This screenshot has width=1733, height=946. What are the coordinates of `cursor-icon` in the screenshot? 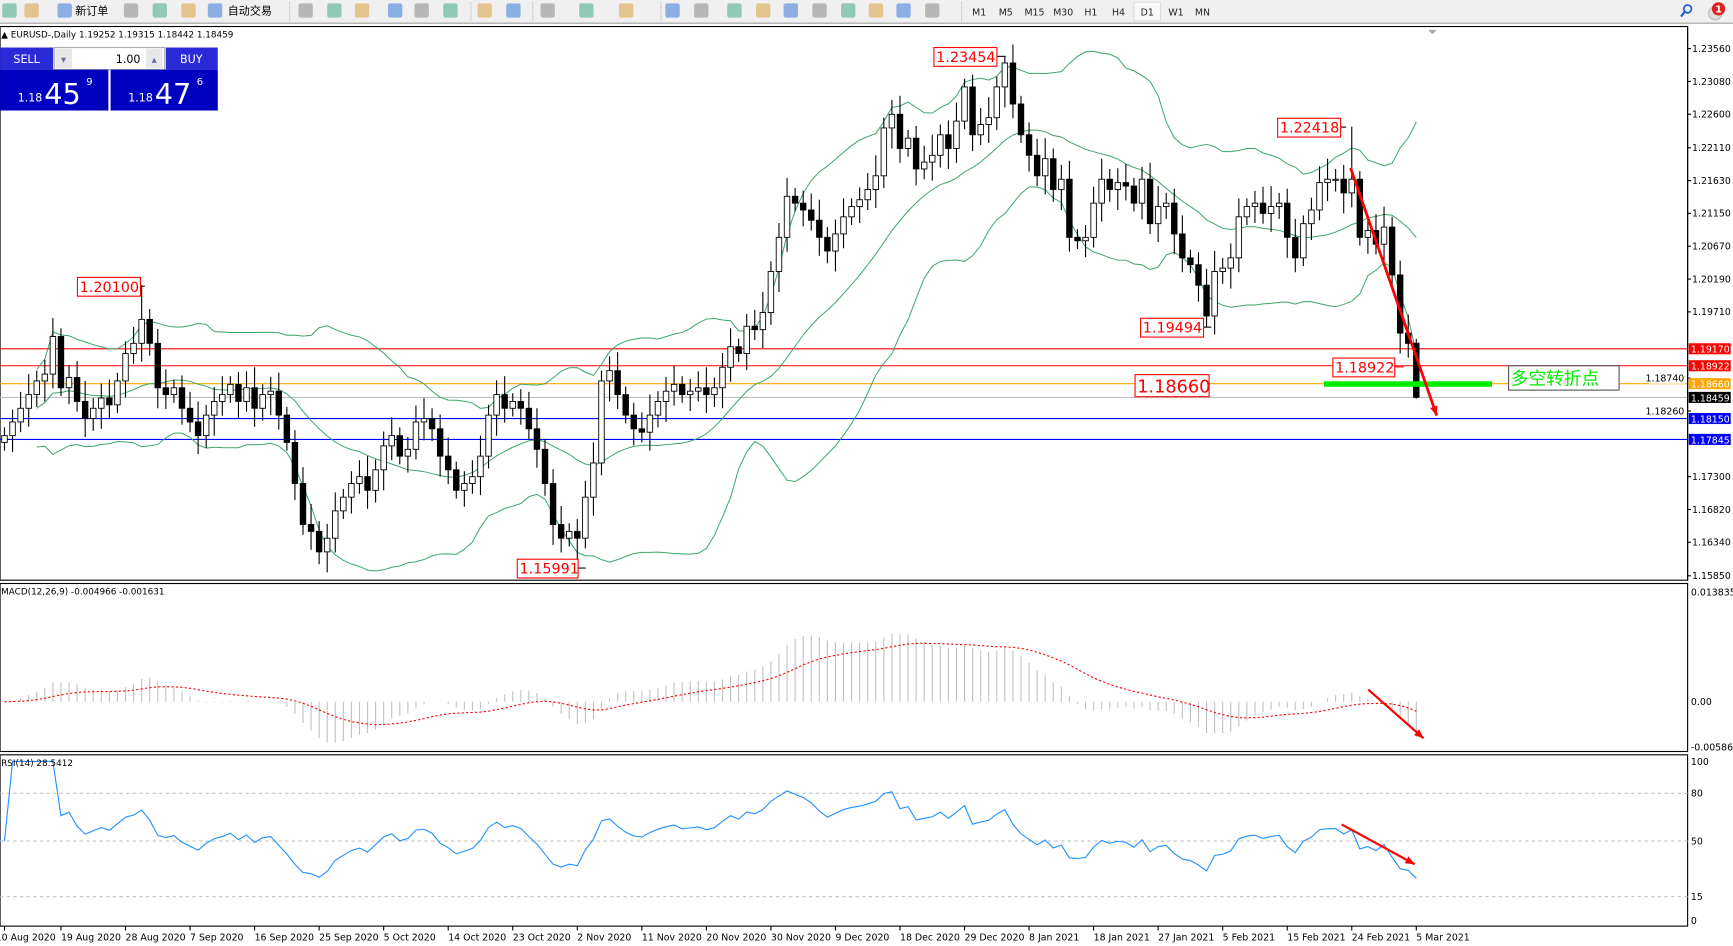 It's located at (672, 10).